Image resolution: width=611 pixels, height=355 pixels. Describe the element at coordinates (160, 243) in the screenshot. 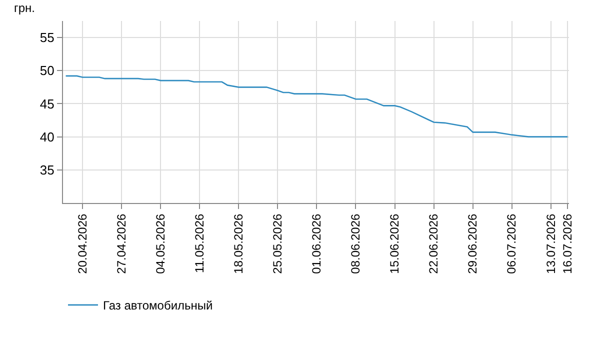

I see `x-tick-label: 04.05.2026` at that location.